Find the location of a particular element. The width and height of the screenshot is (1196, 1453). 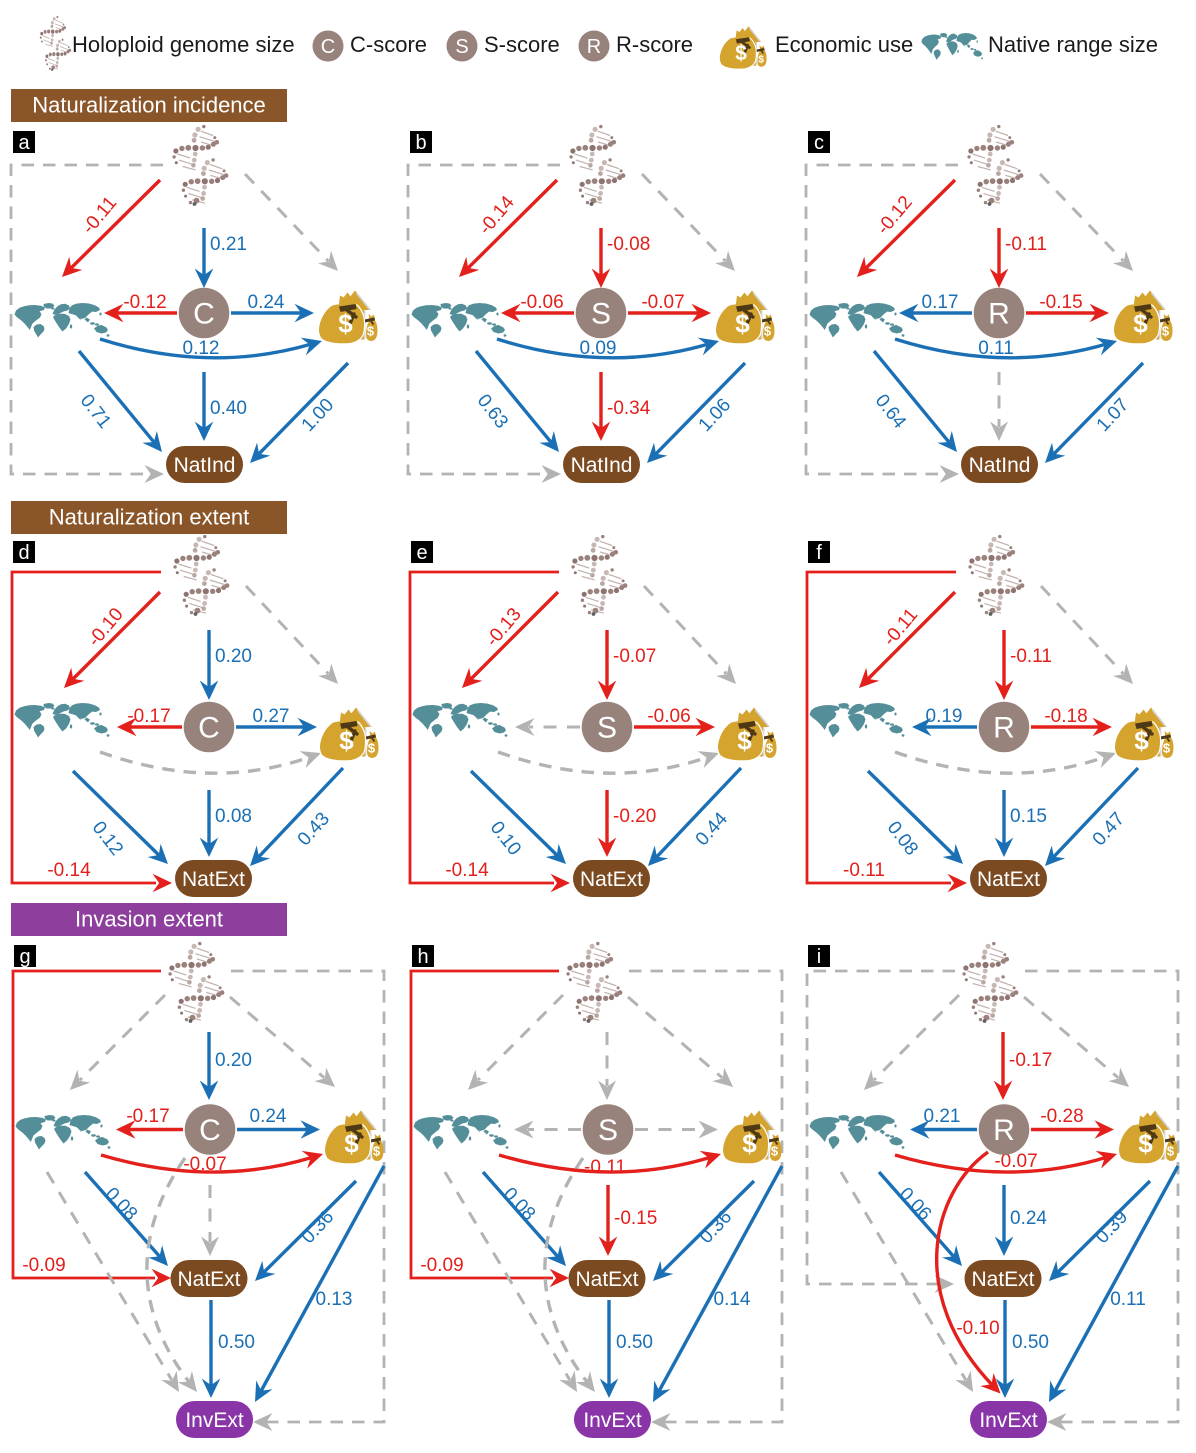

svg-text: 0.08 is located at coordinates (233, 816).